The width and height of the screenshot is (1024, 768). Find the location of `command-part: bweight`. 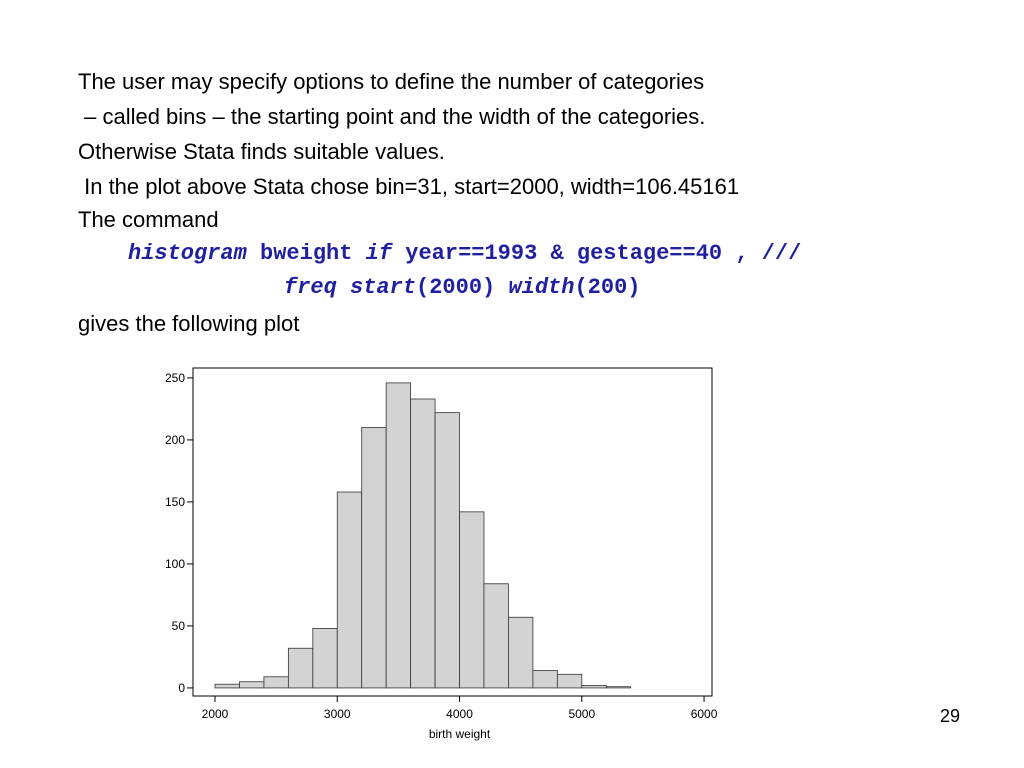

command-part: bweight is located at coordinates (306, 253).